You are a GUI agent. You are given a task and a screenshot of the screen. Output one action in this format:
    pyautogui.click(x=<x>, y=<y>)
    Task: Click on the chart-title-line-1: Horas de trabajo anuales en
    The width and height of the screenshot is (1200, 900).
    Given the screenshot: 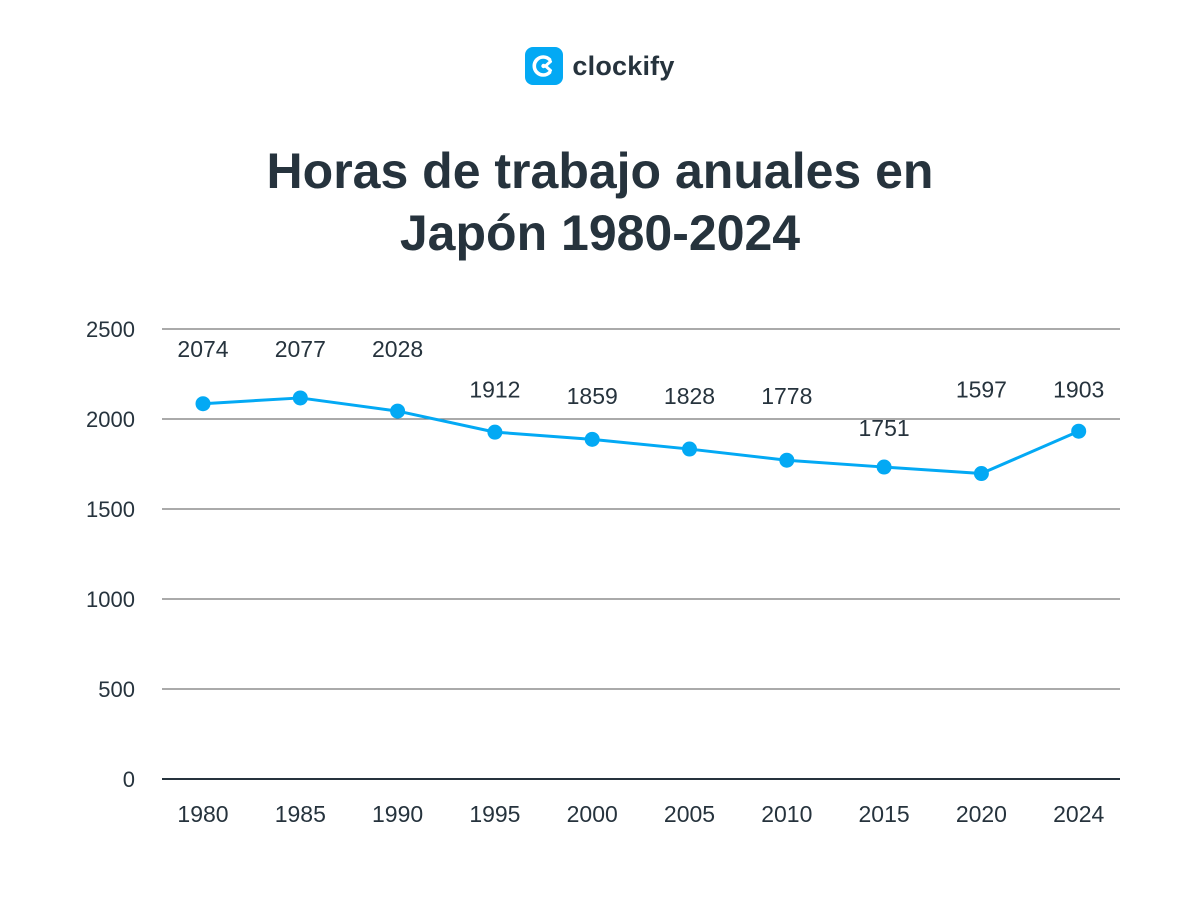 What is the action you would take?
    pyautogui.click(x=600, y=171)
    